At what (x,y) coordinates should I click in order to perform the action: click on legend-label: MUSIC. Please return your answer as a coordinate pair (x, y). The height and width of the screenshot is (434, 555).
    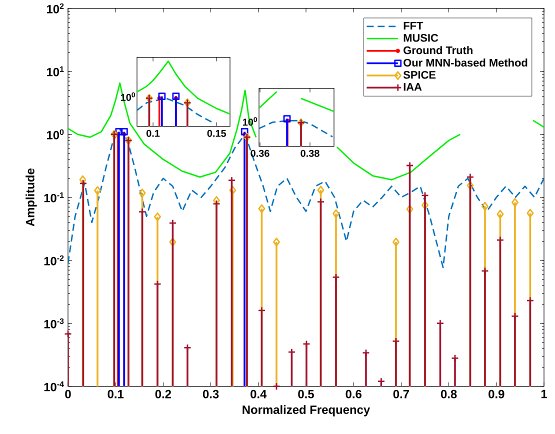
    Looking at the image, I should click on (421, 38).